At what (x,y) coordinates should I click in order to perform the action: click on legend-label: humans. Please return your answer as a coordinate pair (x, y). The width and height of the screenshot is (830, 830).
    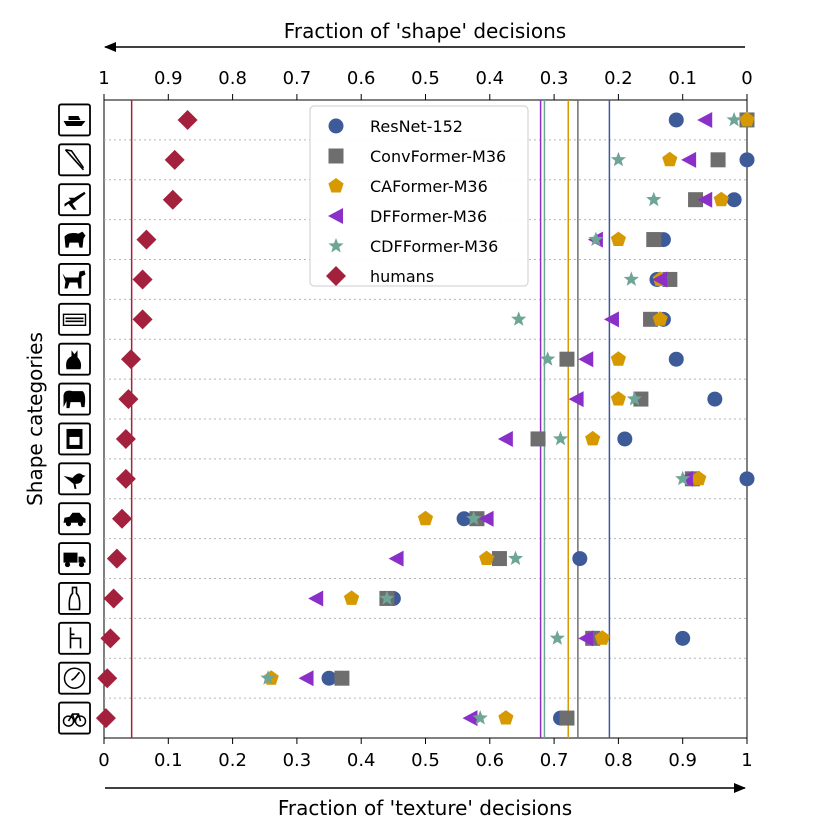
    Looking at the image, I should click on (402, 276).